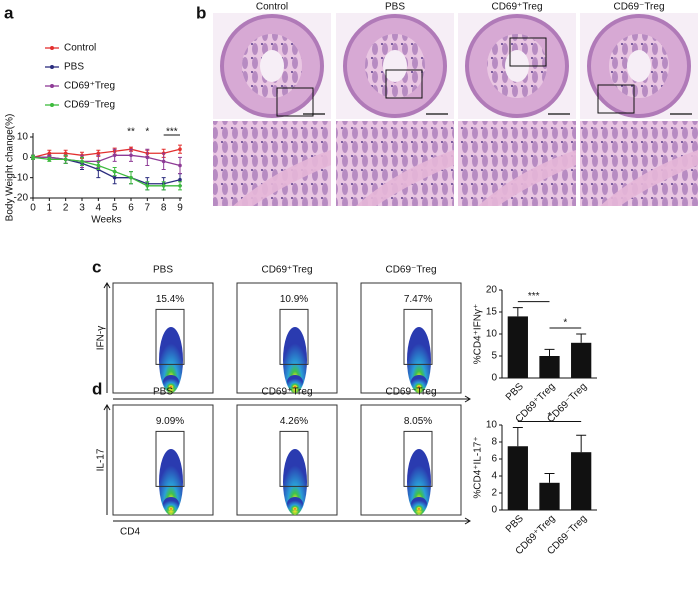  I want to click on flow-title: CD69⁻Treg, so click(410, 270).